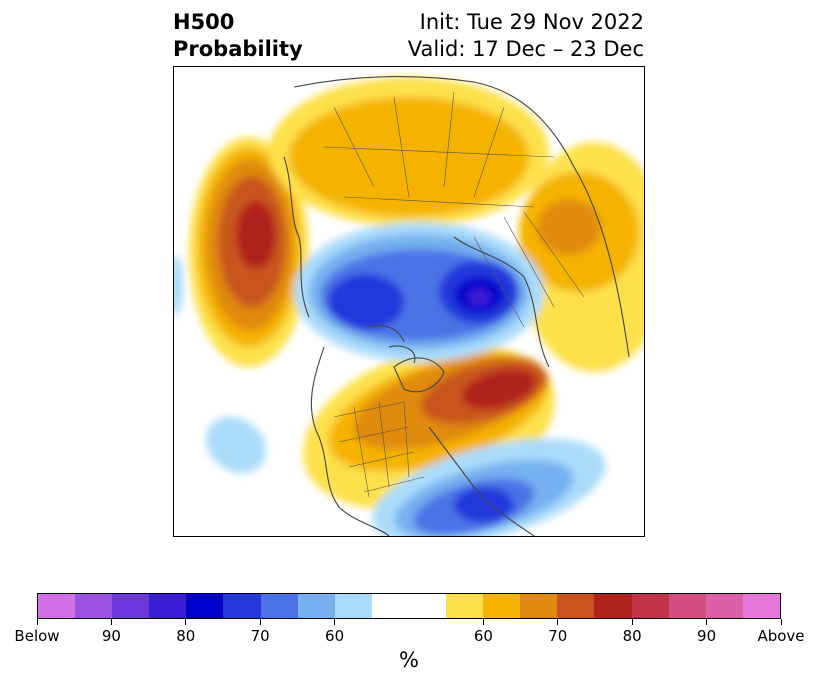 This screenshot has width=819, height=686. Describe the element at coordinates (409, 660) in the screenshot. I see `colorbar-unit: %` at that location.